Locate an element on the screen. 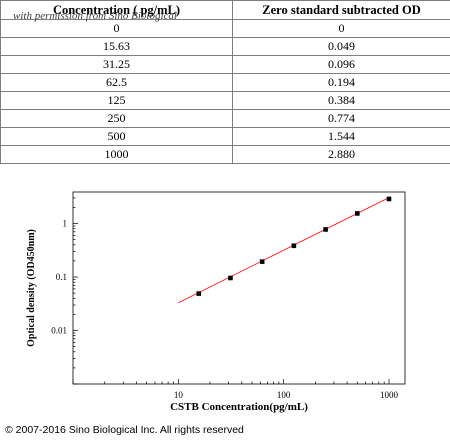 This screenshot has width=450, height=442. od-cell: 0.774 is located at coordinates (341, 118).